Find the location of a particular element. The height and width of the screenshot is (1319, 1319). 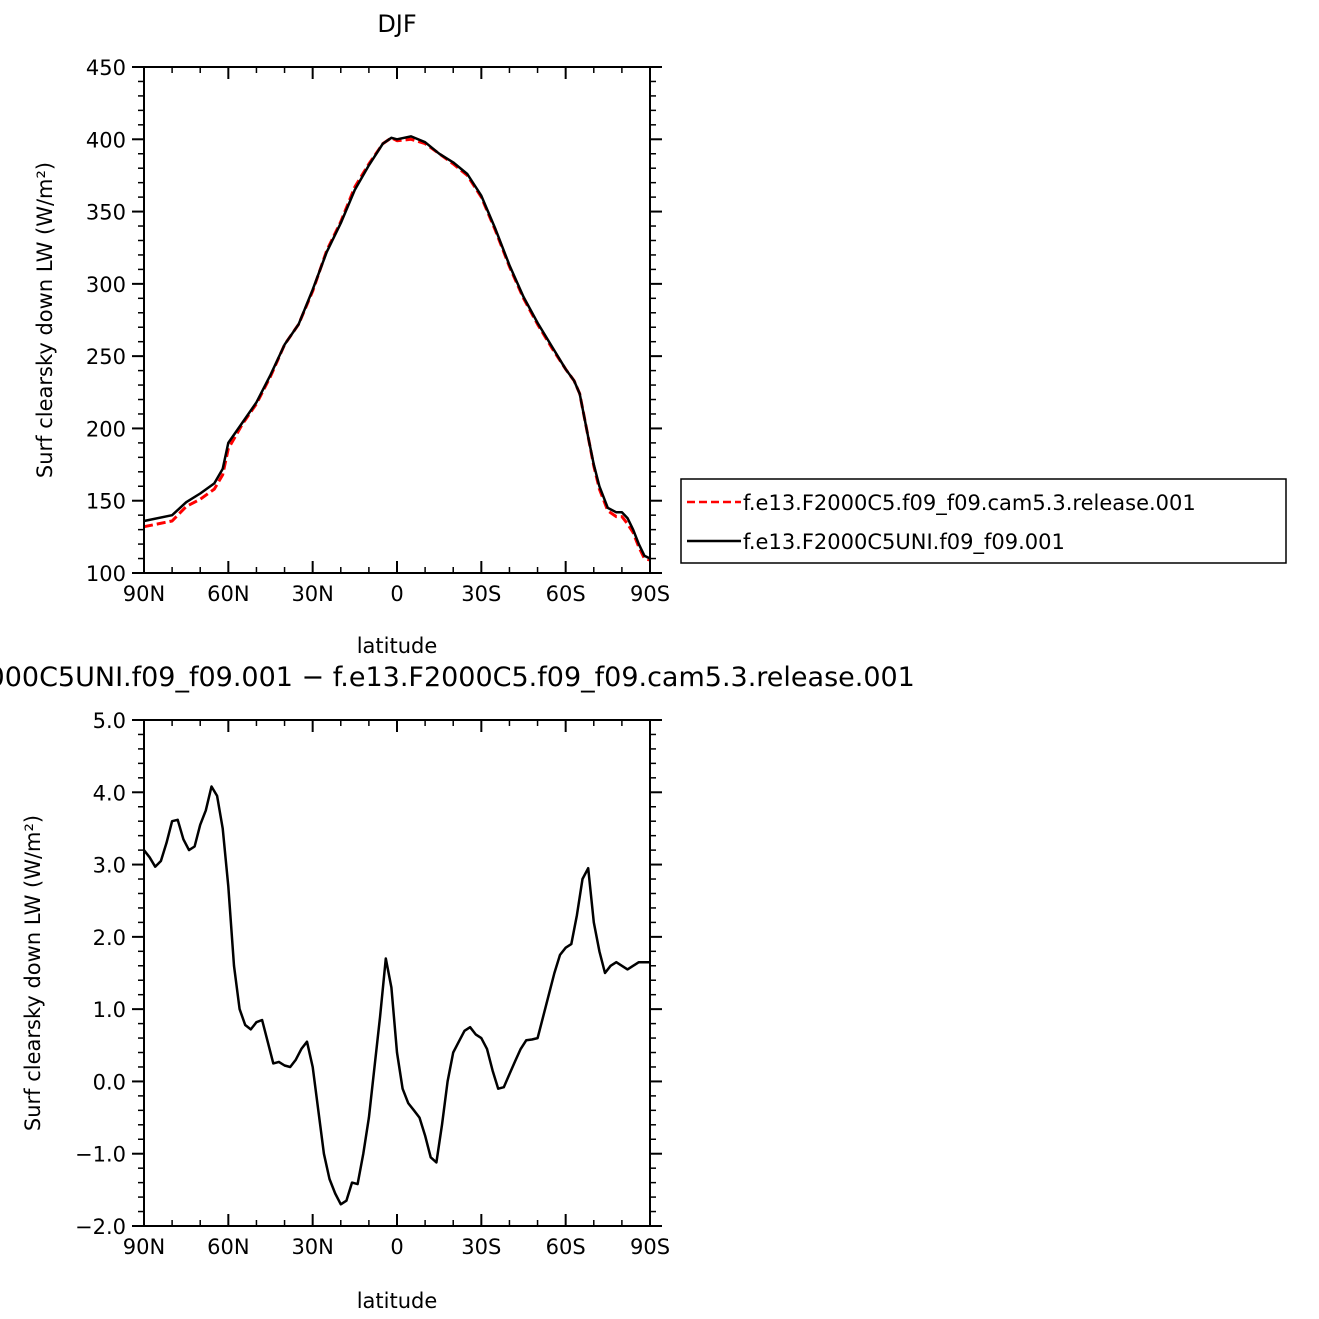

bottom-y-tick-label: 0.0 is located at coordinates (109, 1082).